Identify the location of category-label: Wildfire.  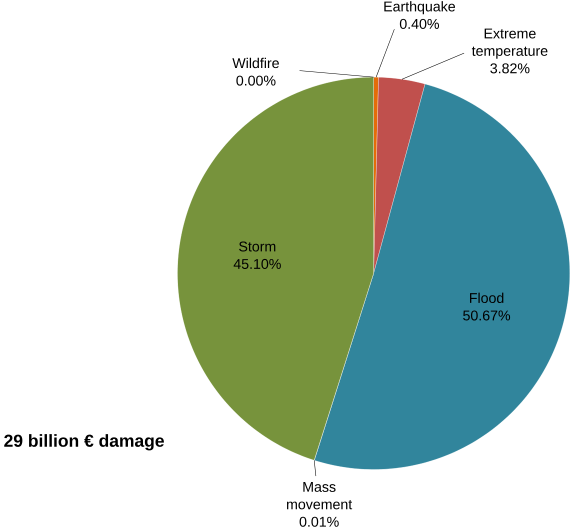
(255, 63).